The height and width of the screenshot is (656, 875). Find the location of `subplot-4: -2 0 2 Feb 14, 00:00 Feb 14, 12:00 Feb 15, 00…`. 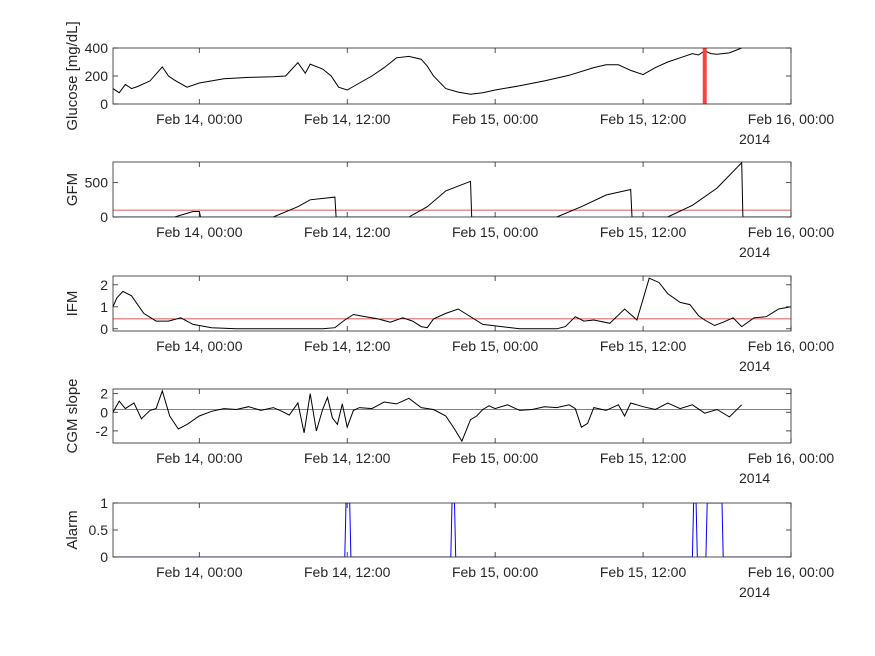

subplot-4: -2 0 2 Feb 14, 00:00 Feb 14, 12:00 Feb 15, 00… is located at coordinates (449, 432).